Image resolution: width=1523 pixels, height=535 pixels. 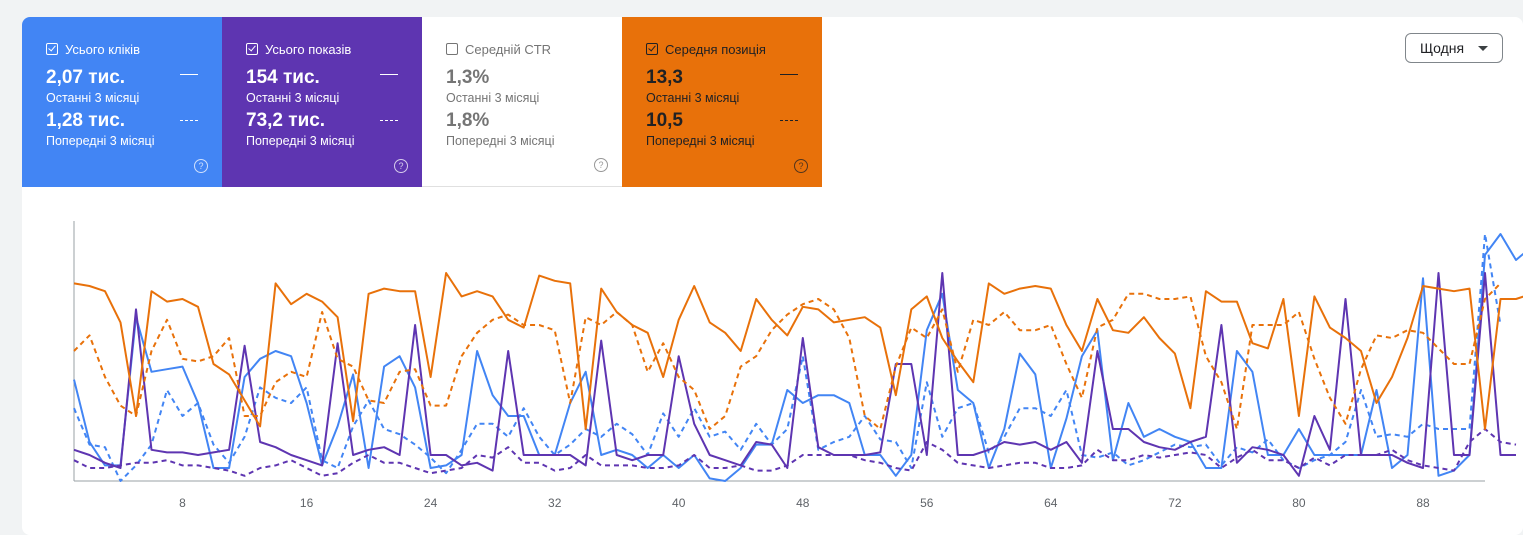 I want to click on metric-label: Усього показів, so click(x=308, y=49).